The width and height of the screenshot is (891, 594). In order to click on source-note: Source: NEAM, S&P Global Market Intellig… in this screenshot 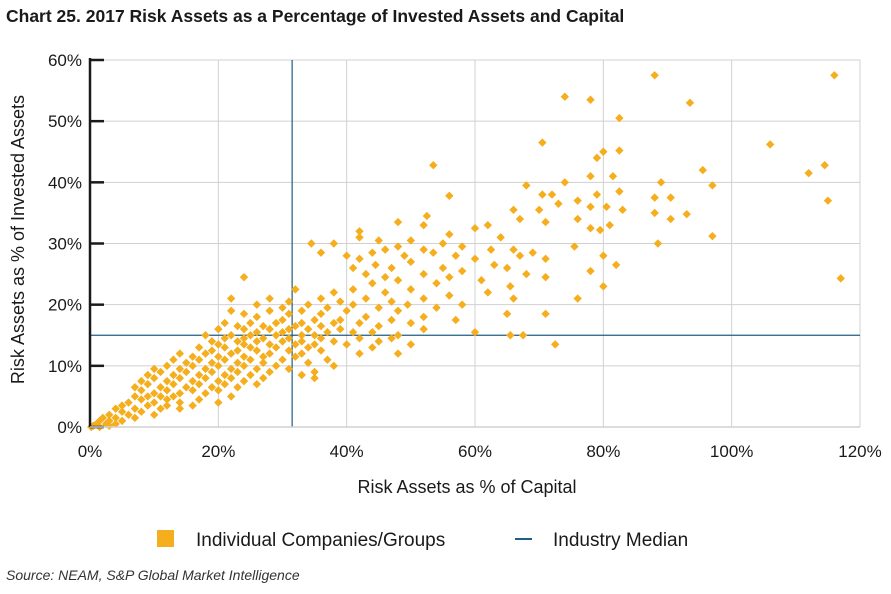, I will do `click(153, 575)`.